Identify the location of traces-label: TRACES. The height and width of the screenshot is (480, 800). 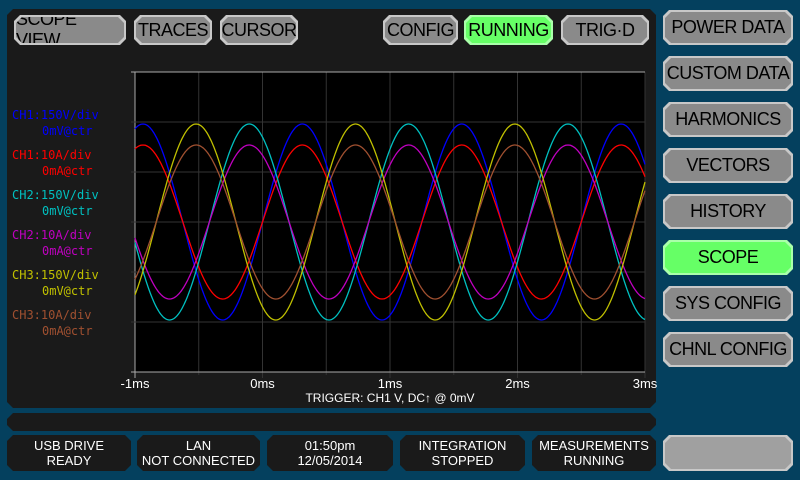
(173, 30).